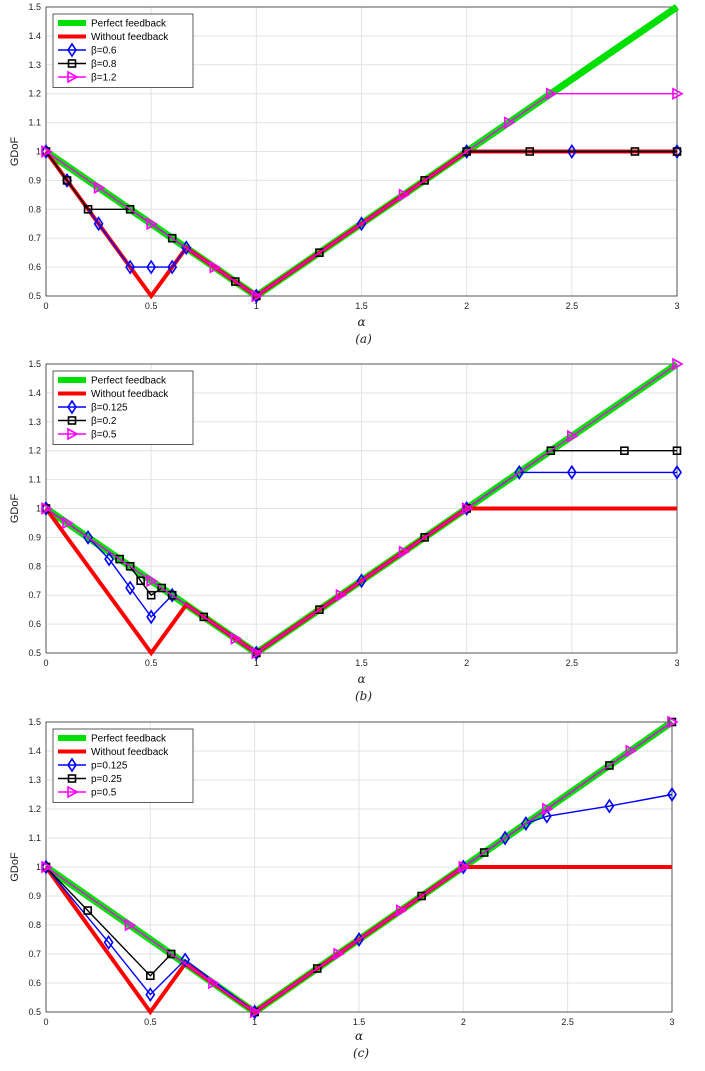 The width and height of the screenshot is (705, 1071). Describe the element at coordinates (34, 722) in the screenshot. I see `y-tick-label: 1.5` at that location.